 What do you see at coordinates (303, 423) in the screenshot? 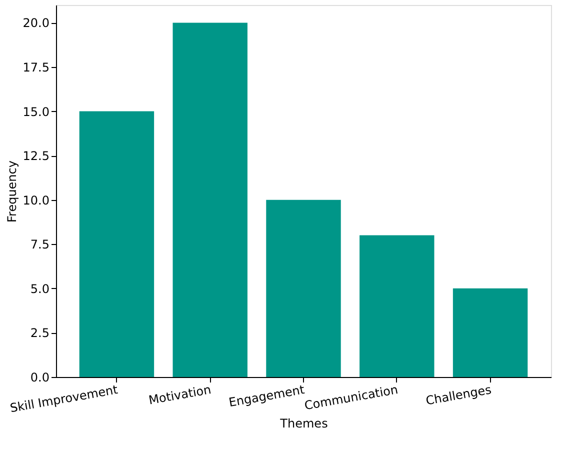
I see `x-axis-title: Themes` at bounding box center [303, 423].